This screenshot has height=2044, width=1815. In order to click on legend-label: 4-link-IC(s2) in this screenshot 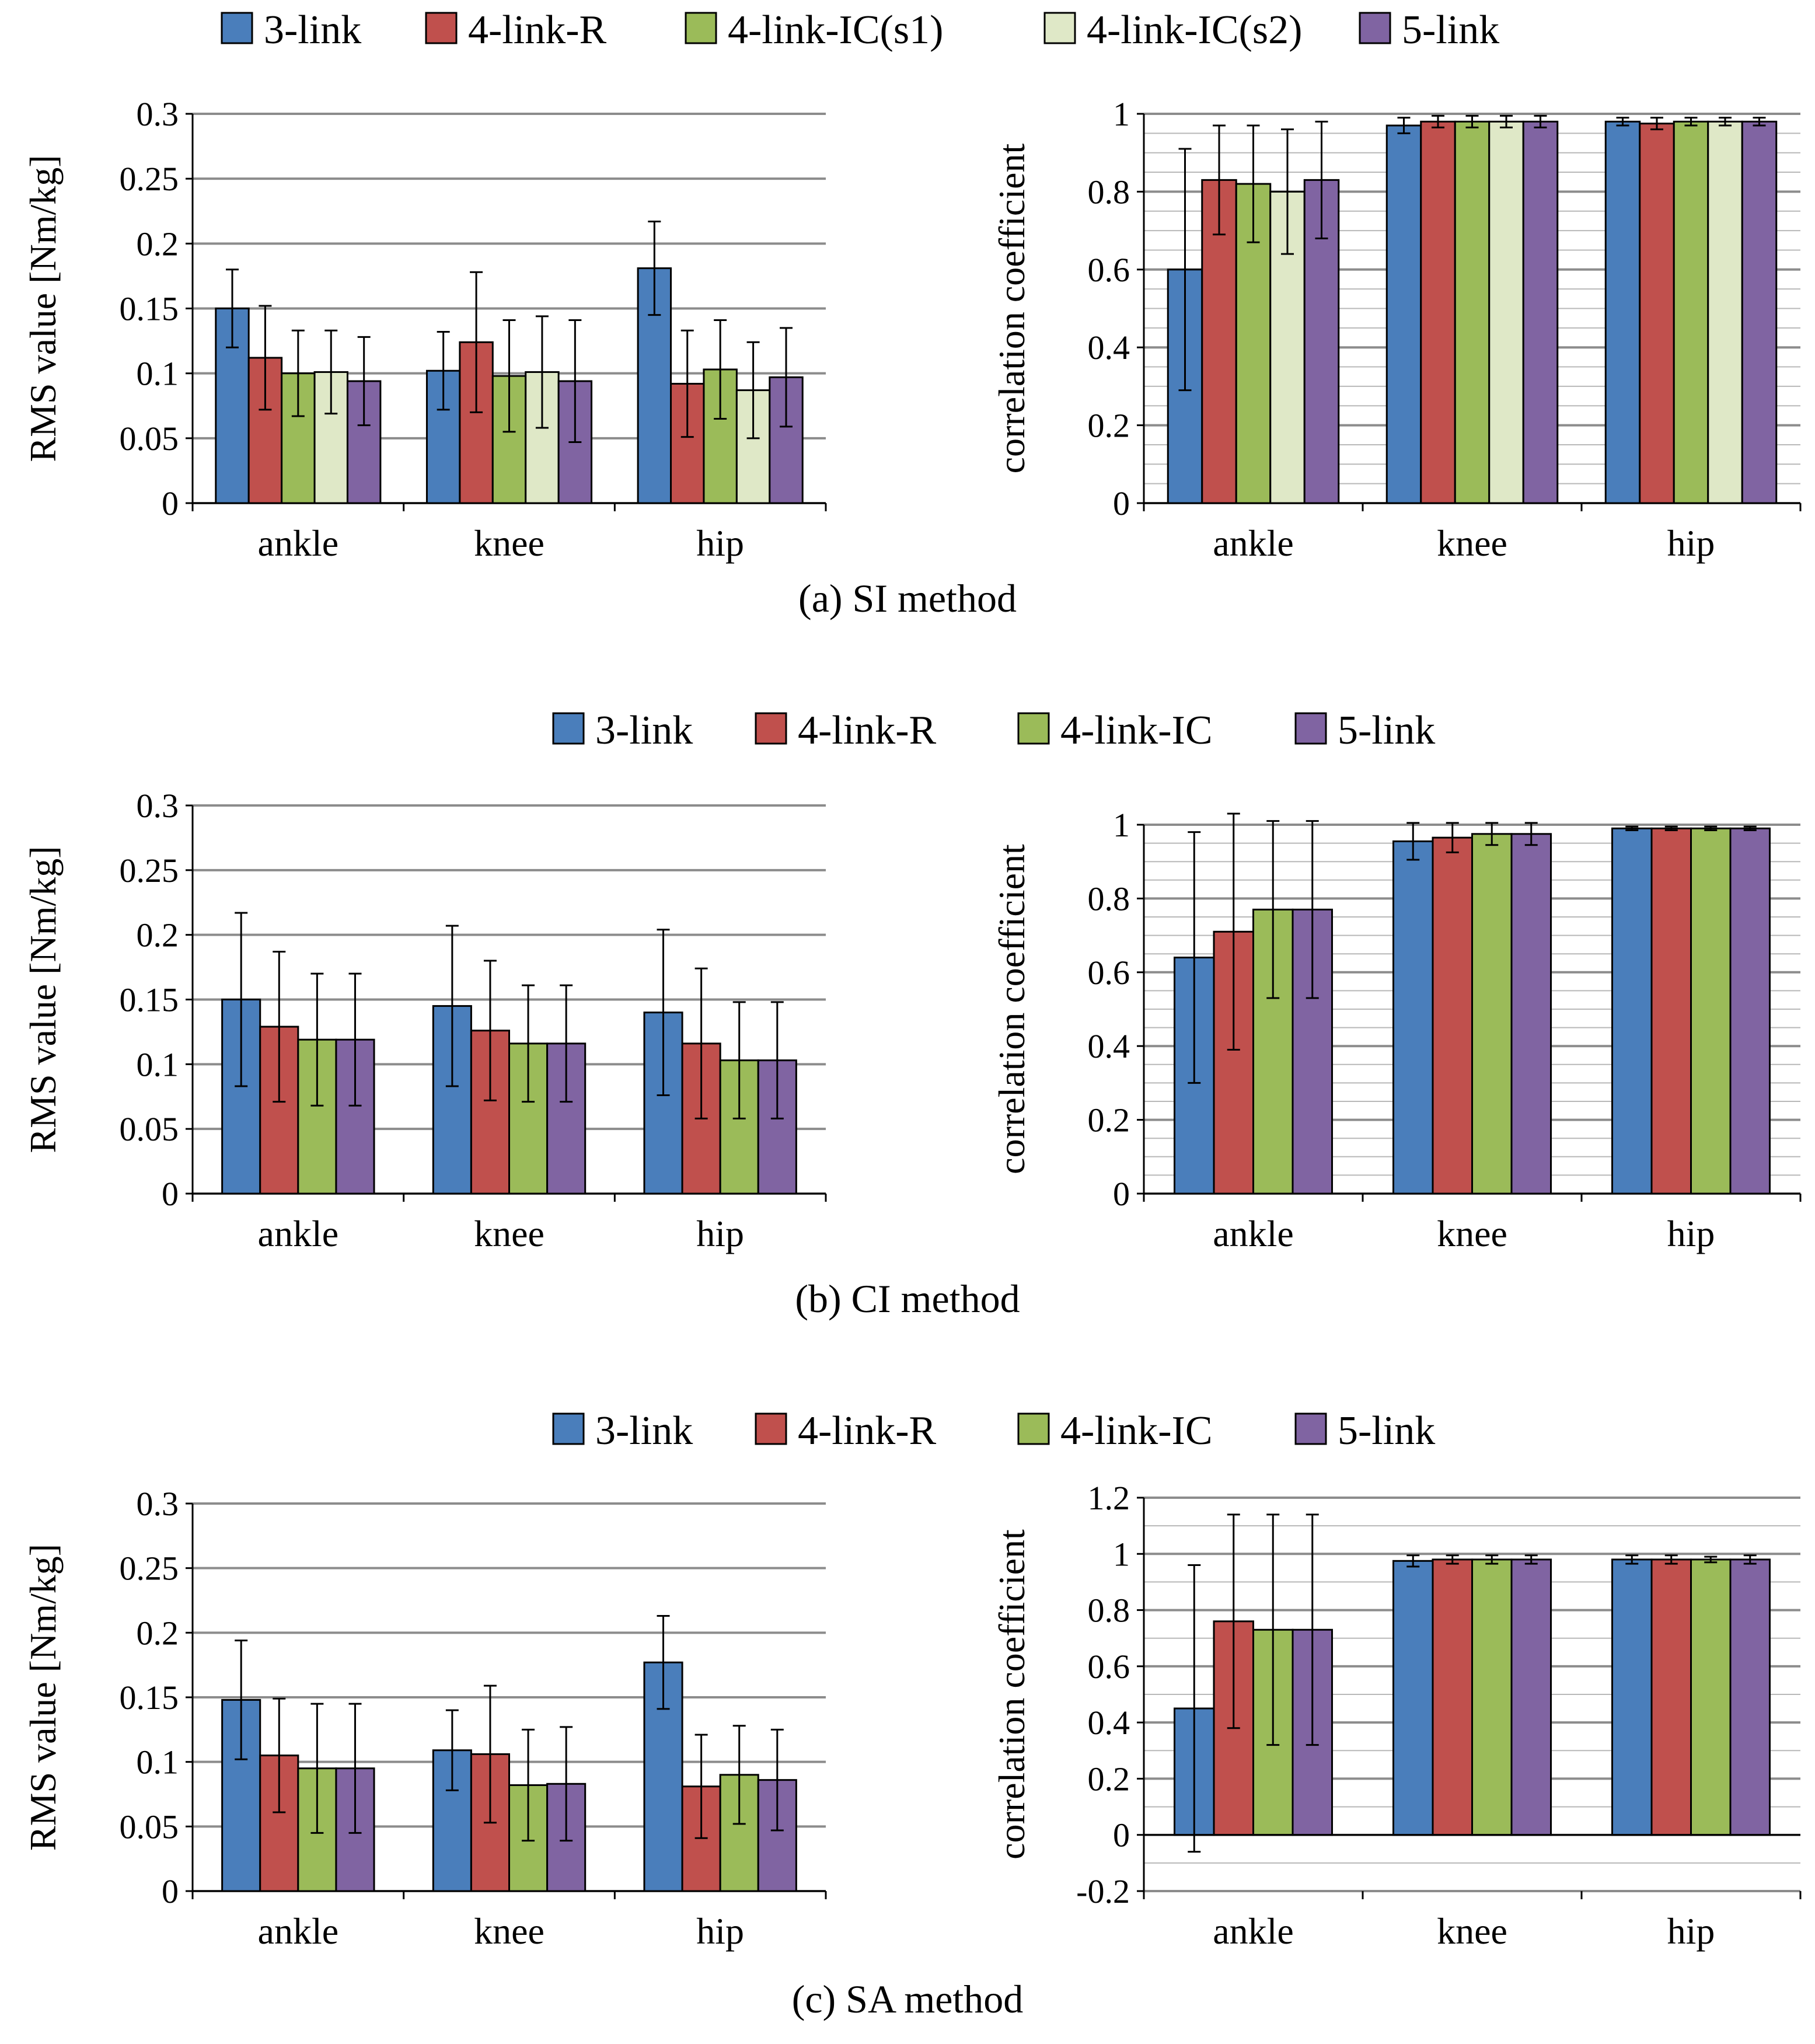, I will do `click(1195, 31)`.